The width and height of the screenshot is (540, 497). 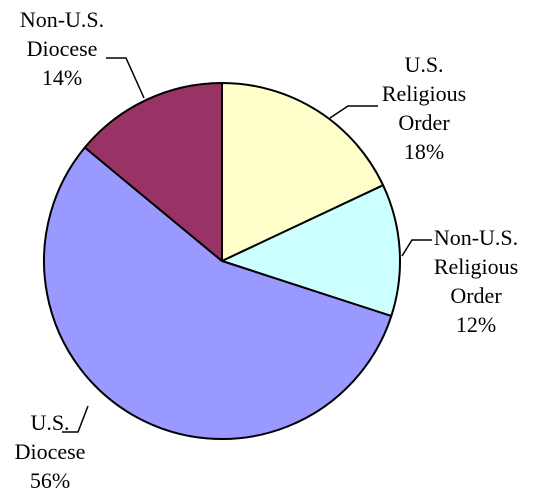 I want to click on pie-slice-non-us-religious-order, so click(x=311, y=251).